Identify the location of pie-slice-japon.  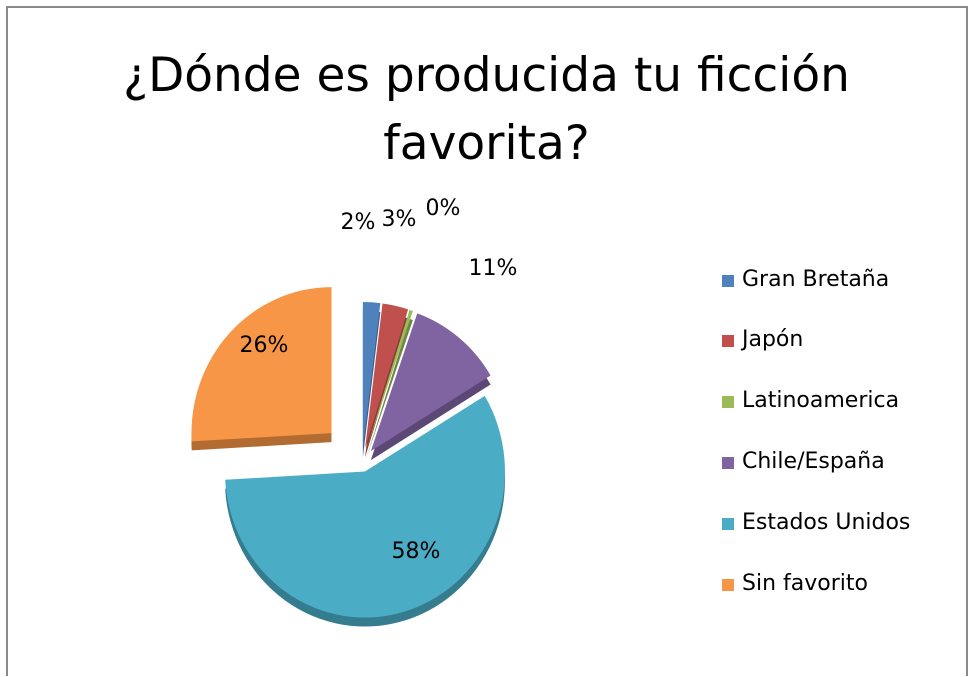
(387, 376).